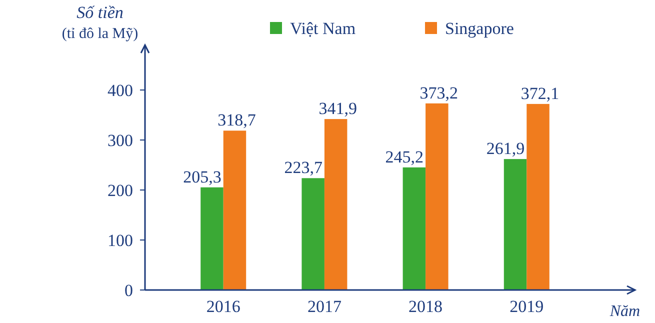 The height and width of the screenshot is (323, 655). What do you see at coordinates (223, 306) in the screenshot?
I see `x-tick-label: 2016` at bounding box center [223, 306].